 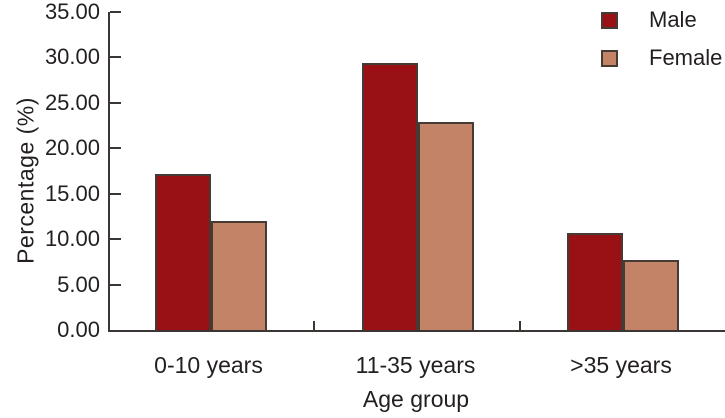 I want to click on bar-female-11-35-years, so click(x=445, y=226).